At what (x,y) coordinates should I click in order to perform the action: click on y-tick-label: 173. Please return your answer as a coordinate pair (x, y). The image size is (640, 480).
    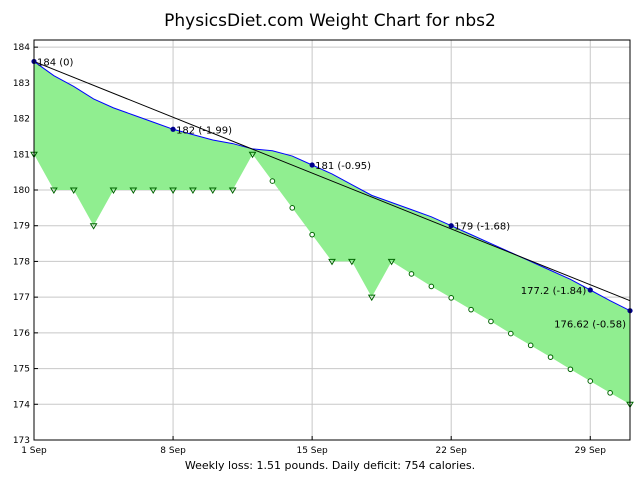
    Looking at the image, I should click on (21, 441).